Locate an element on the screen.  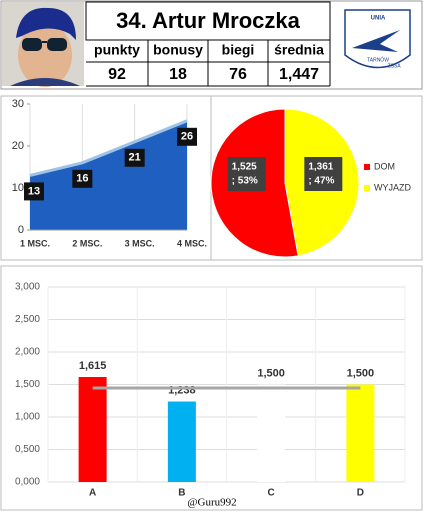
x-tick-label: 2 MSC. is located at coordinates (87, 243).